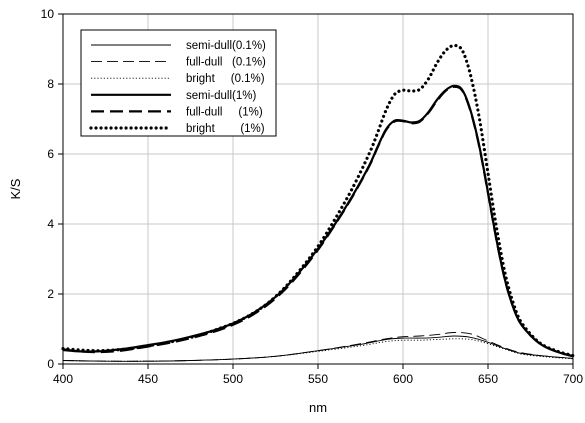 This screenshot has width=585, height=423. What do you see at coordinates (48, 14) in the screenshot?
I see `y-tick-label: 10` at bounding box center [48, 14].